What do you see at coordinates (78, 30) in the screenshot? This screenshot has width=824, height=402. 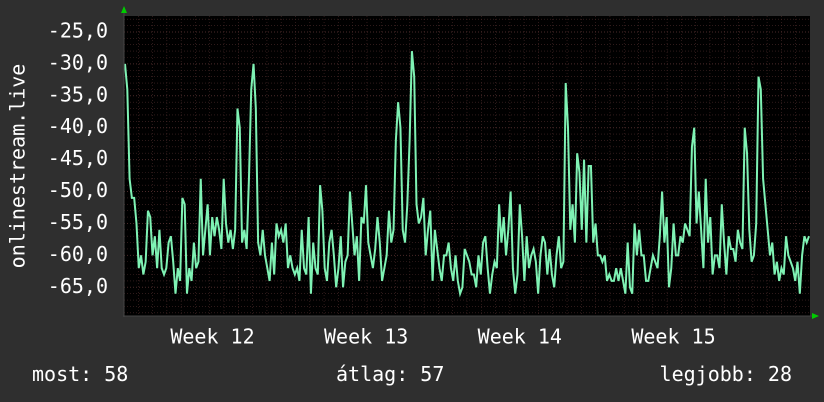 I see `y-tick-label: -25,0` at bounding box center [78, 30].